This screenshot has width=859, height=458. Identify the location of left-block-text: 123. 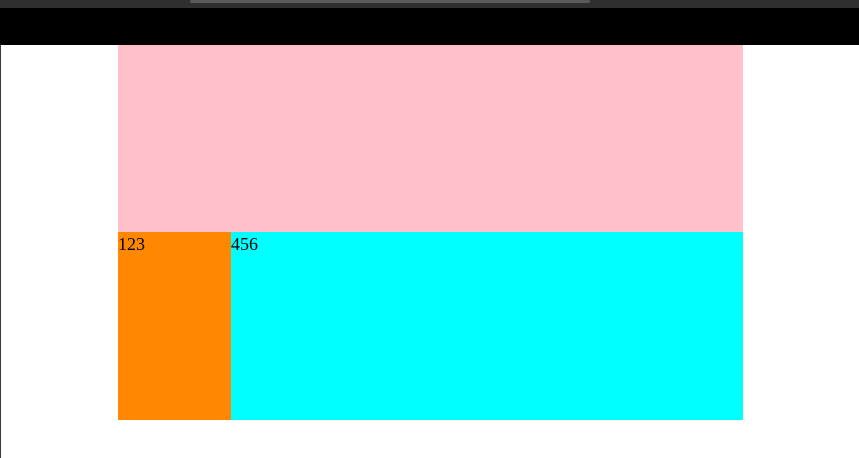
(174, 244).